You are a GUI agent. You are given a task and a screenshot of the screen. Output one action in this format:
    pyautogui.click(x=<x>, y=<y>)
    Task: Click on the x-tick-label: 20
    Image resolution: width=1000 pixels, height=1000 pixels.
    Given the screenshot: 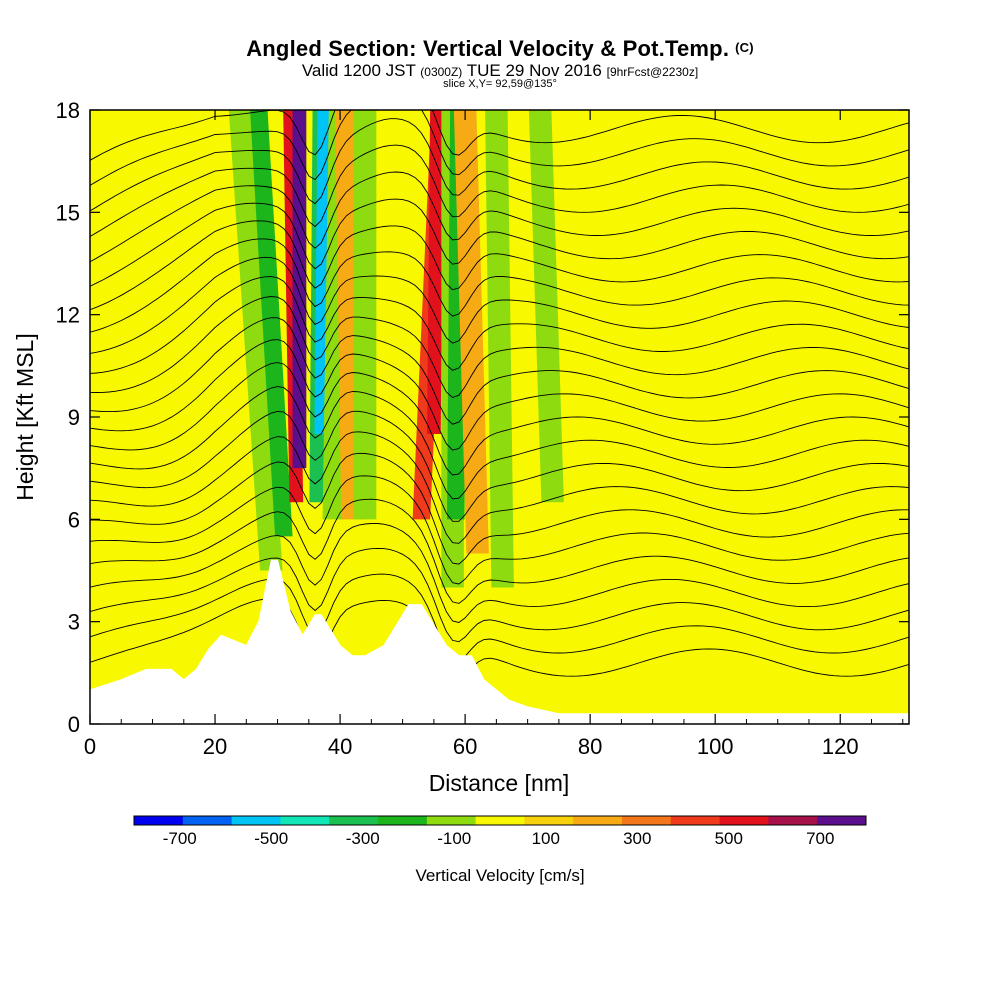 What is the action you would take?
    pyautogui.click(x=215, y=746)
    